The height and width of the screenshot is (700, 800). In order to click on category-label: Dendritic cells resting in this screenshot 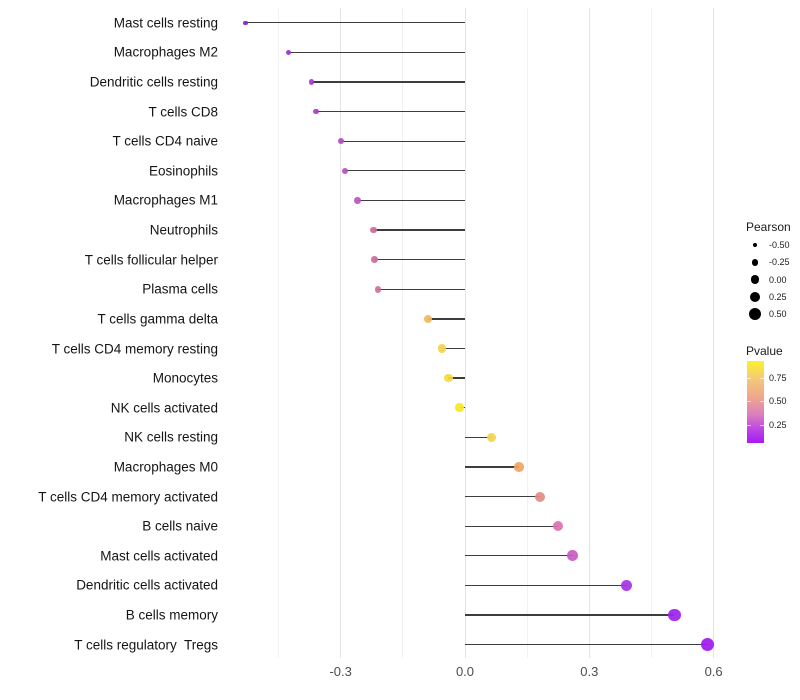, I will do `click(153, 82)`.